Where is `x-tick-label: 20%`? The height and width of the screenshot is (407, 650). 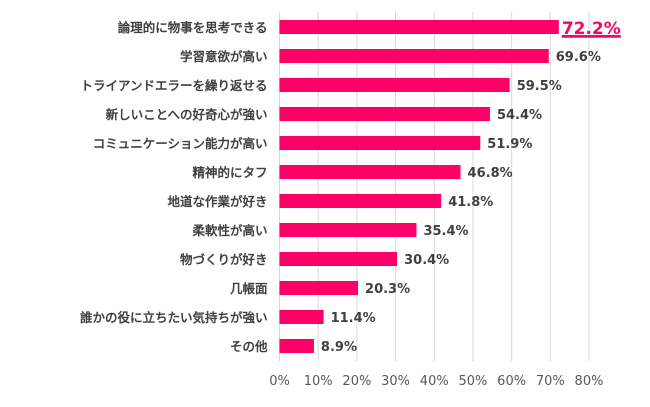
x-tick-label: 20% is located at coordinates (356, 381).